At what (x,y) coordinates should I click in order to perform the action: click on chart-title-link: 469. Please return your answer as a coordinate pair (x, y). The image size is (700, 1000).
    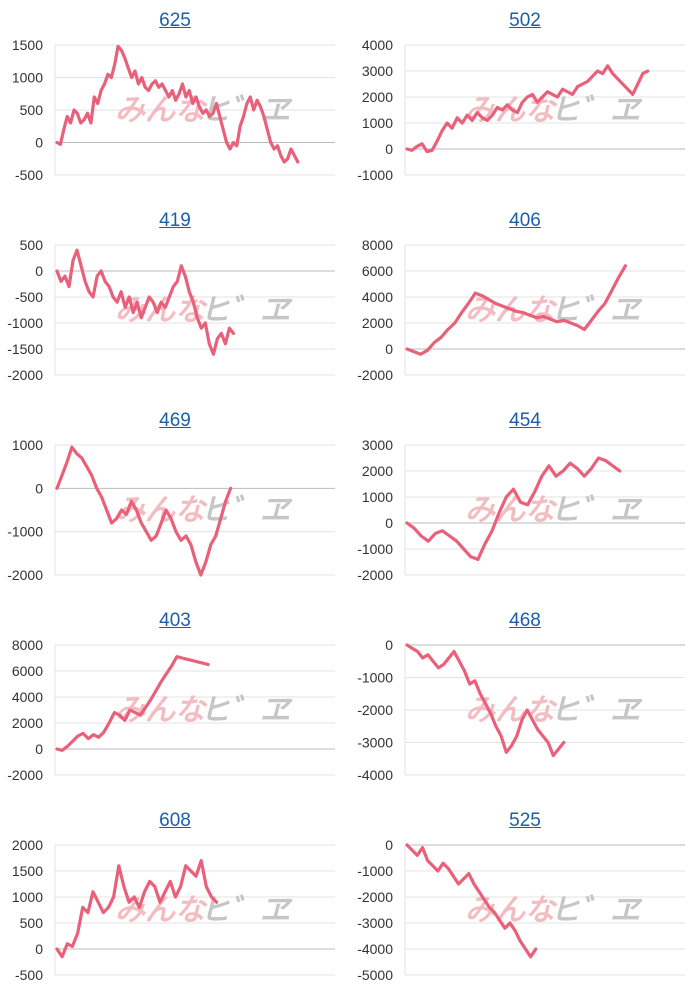
    Looking at the image, I should click on (175, 420).